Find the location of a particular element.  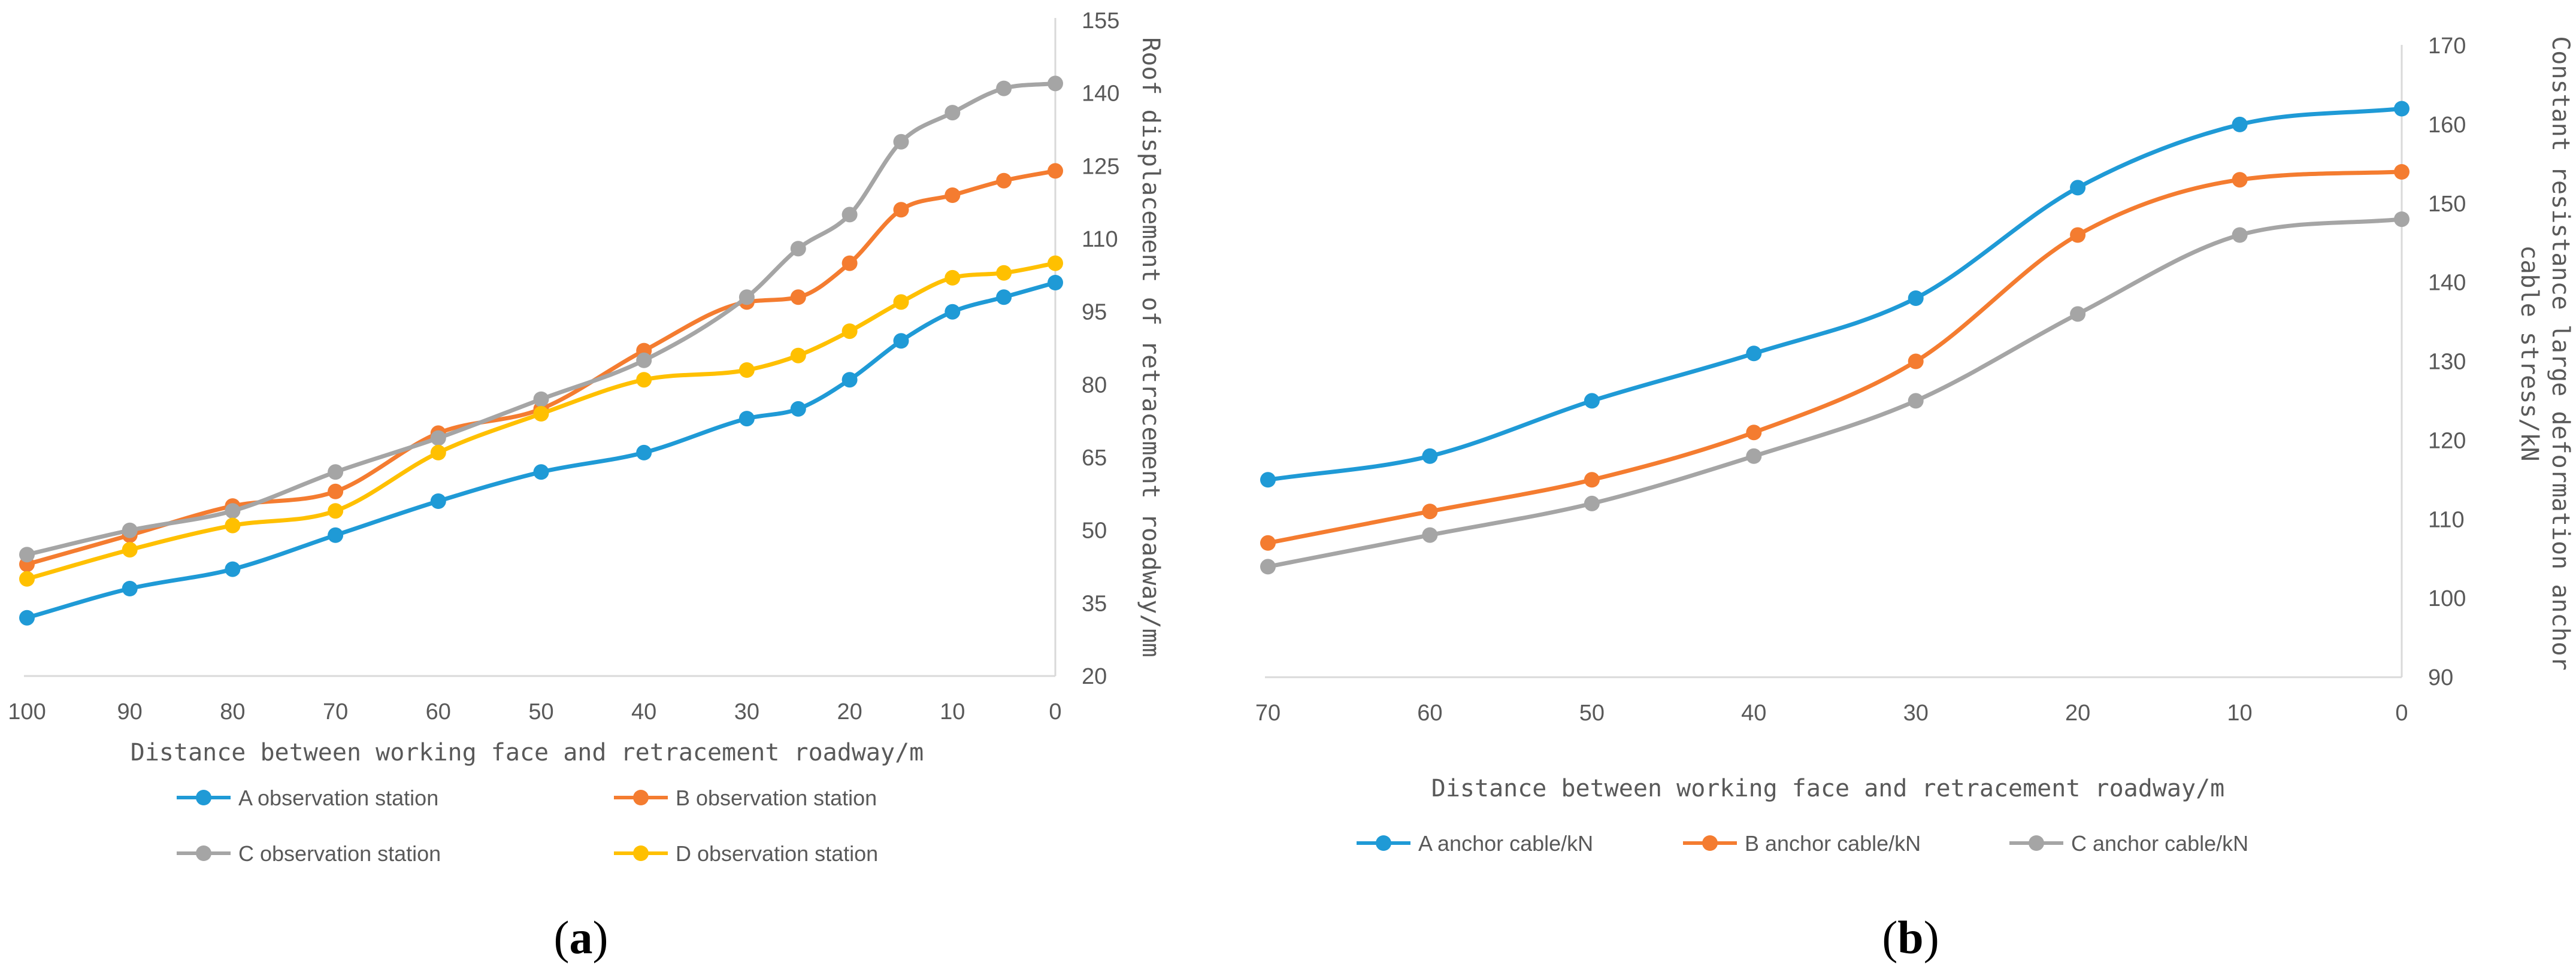

panel-a-label-close: ) is located at coordinates (601, 937).